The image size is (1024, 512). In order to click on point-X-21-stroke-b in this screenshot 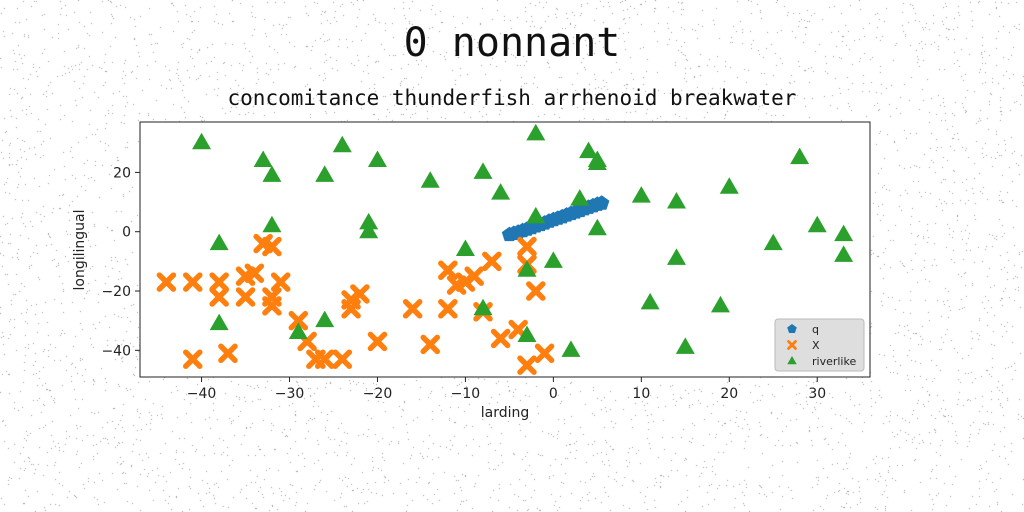, I will do `click(360, 294)`.